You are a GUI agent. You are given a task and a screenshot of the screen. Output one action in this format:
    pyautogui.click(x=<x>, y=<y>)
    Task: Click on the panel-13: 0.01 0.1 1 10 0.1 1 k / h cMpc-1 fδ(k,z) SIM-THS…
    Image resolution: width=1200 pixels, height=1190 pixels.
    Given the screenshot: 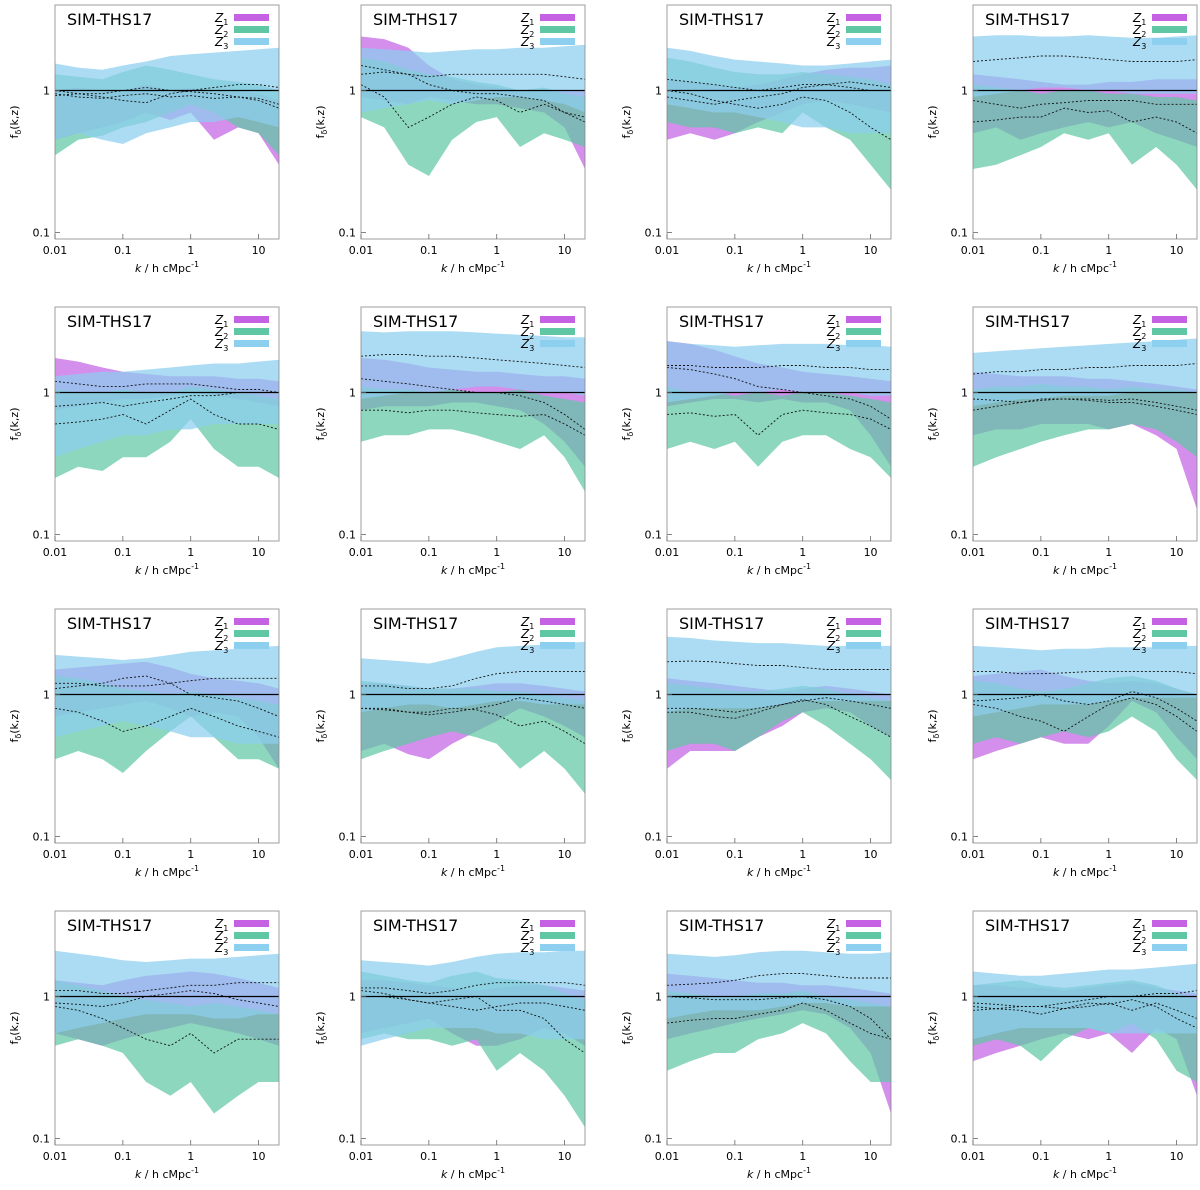 What is the action you would take?
    pyautogui.click(x=144, y=1045)
    